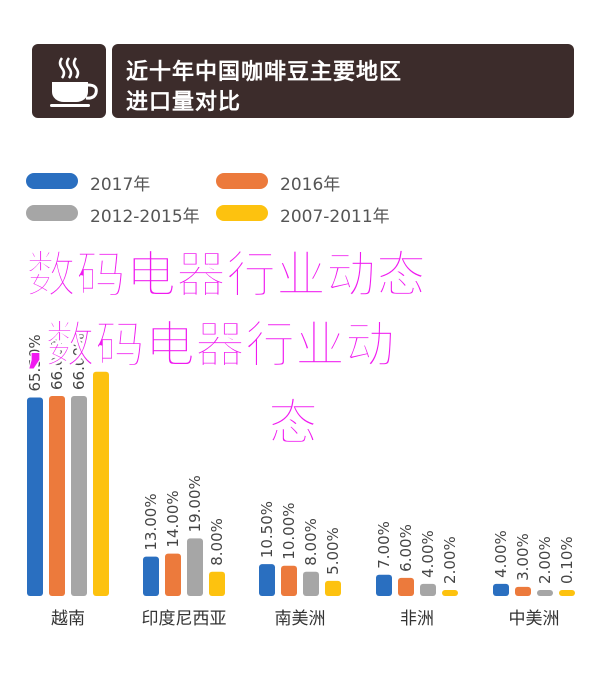 The image size is (600, 681). I want to click on legend-label: 2007-2011年, so click(335, 217).